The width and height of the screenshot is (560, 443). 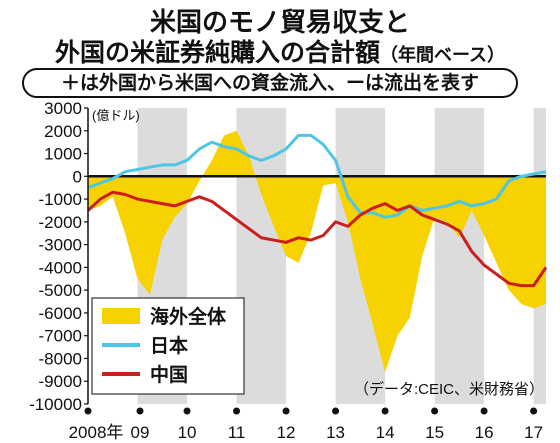 I want to click on legend-label: 中国, so click(x=169, y=374).